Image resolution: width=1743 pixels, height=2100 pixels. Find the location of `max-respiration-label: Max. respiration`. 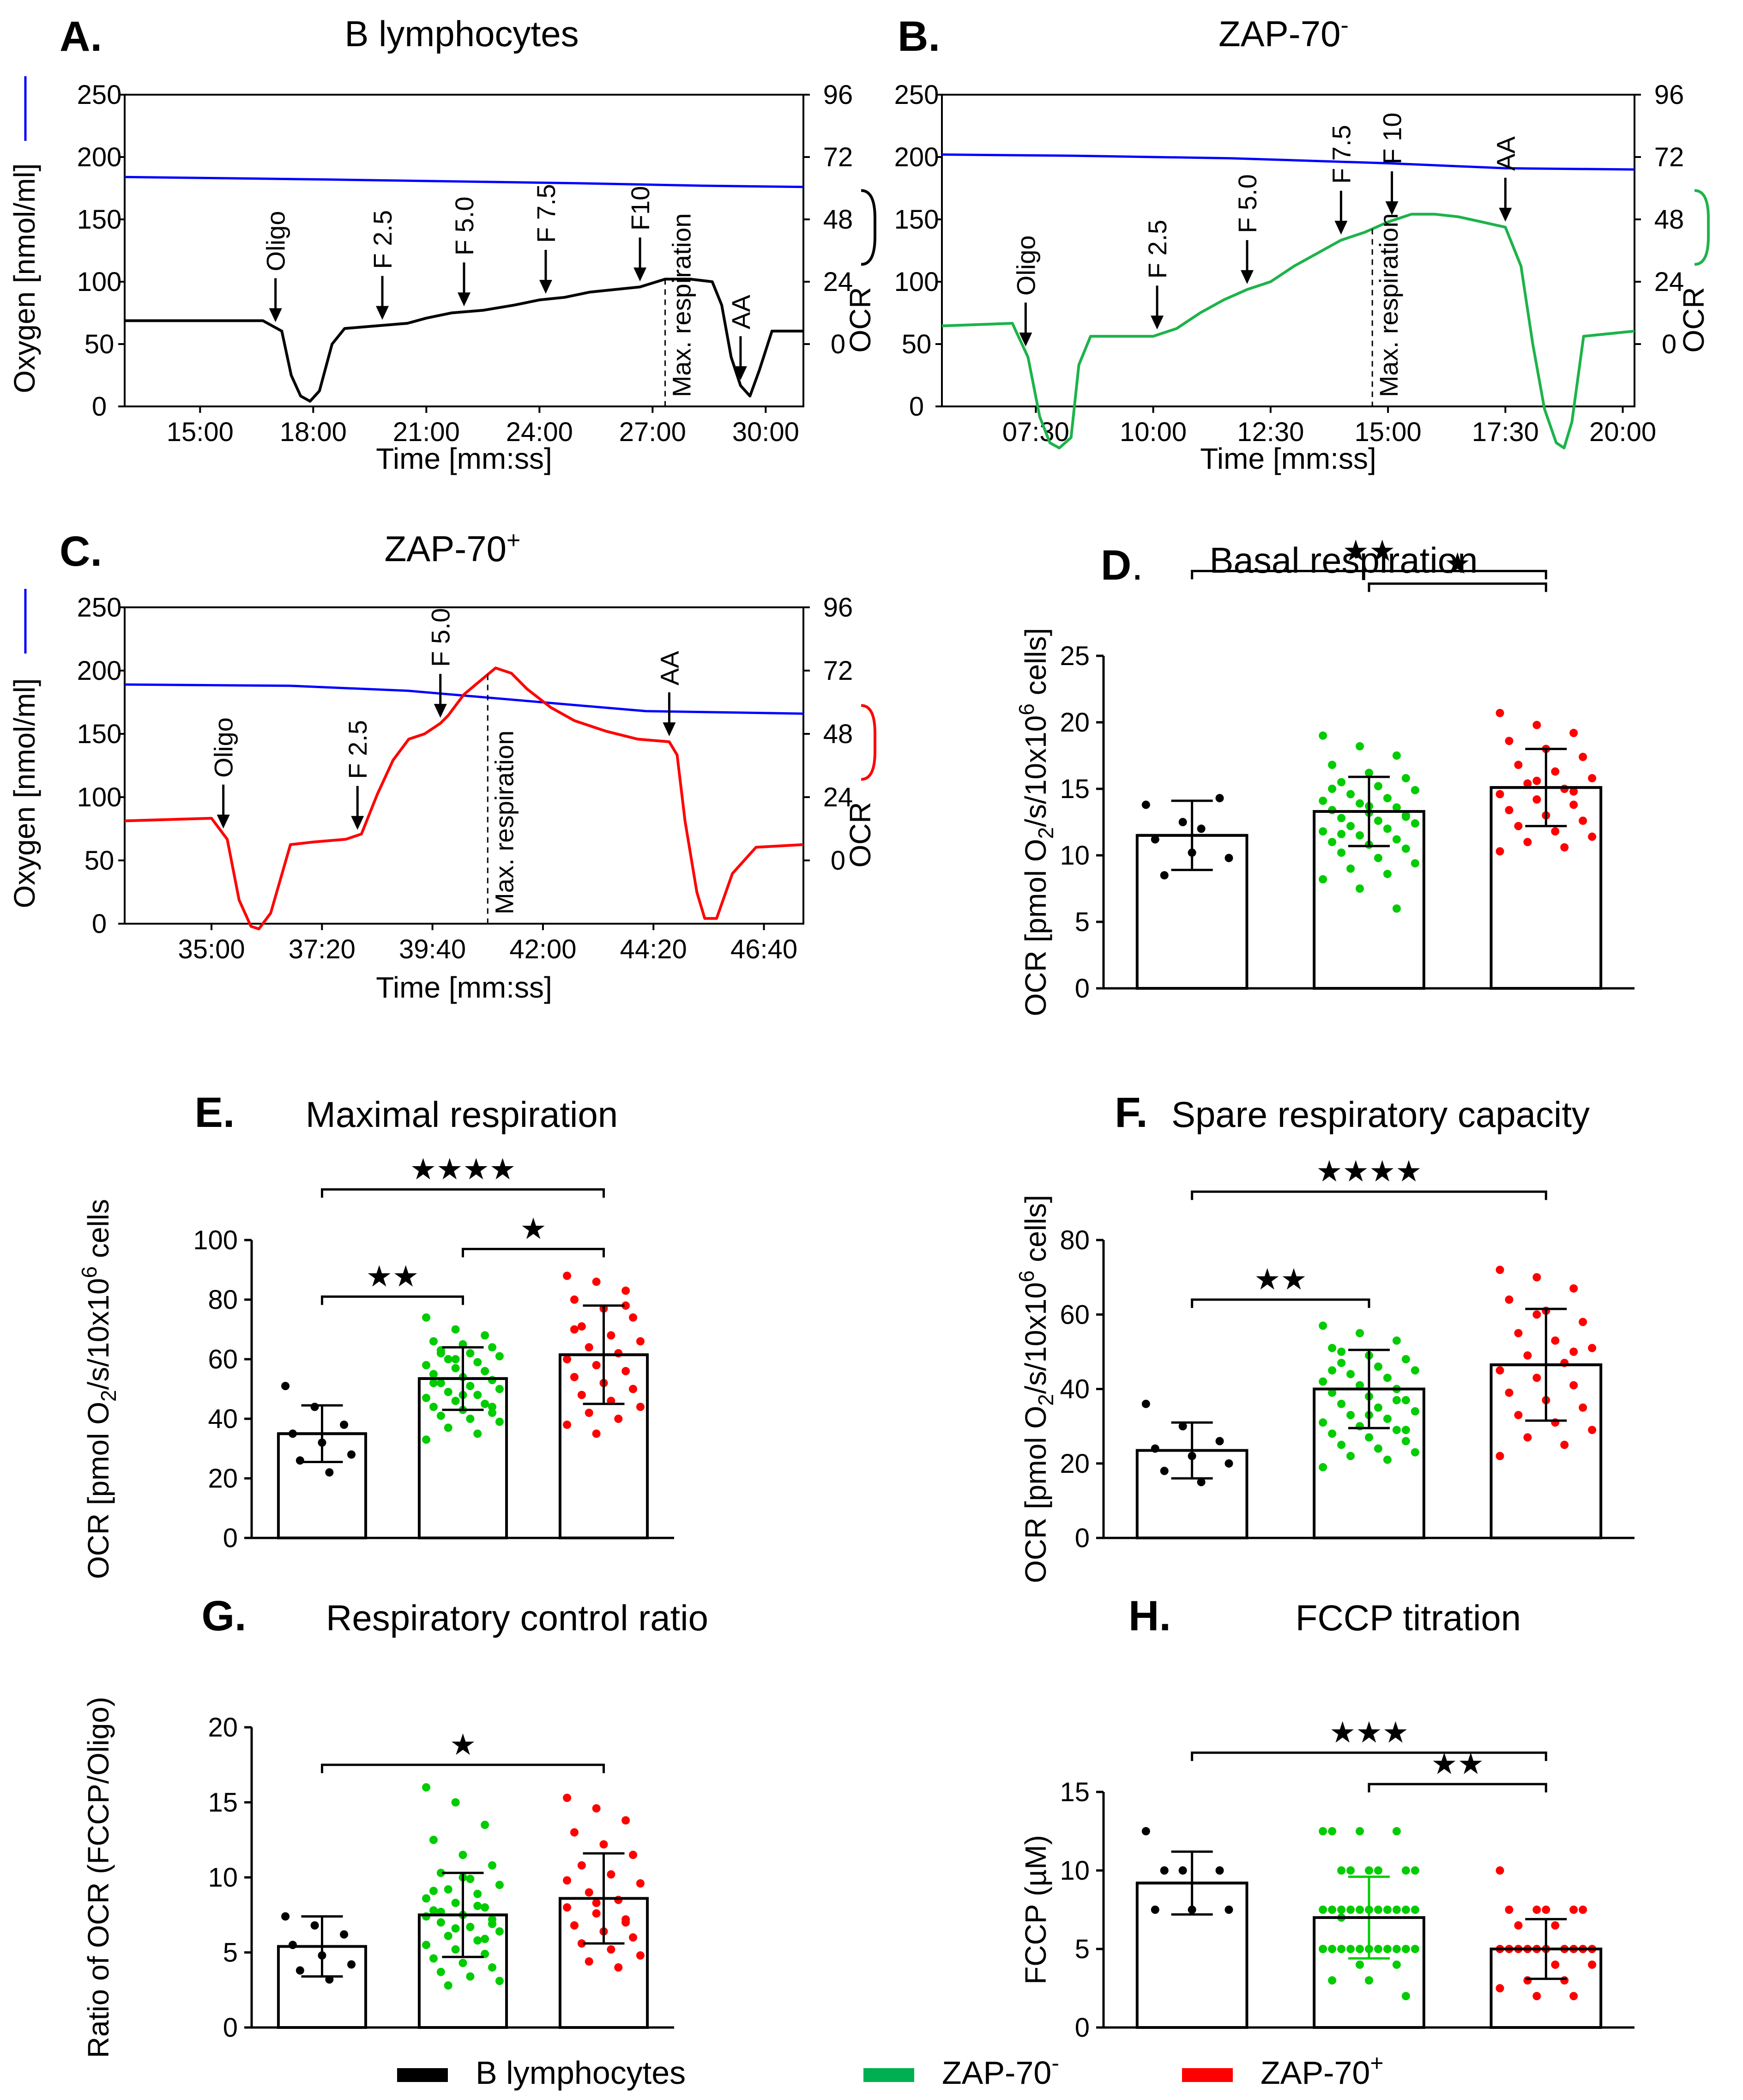

max-respiration-label: Max. respiration is located at coordinates (1388, 305).